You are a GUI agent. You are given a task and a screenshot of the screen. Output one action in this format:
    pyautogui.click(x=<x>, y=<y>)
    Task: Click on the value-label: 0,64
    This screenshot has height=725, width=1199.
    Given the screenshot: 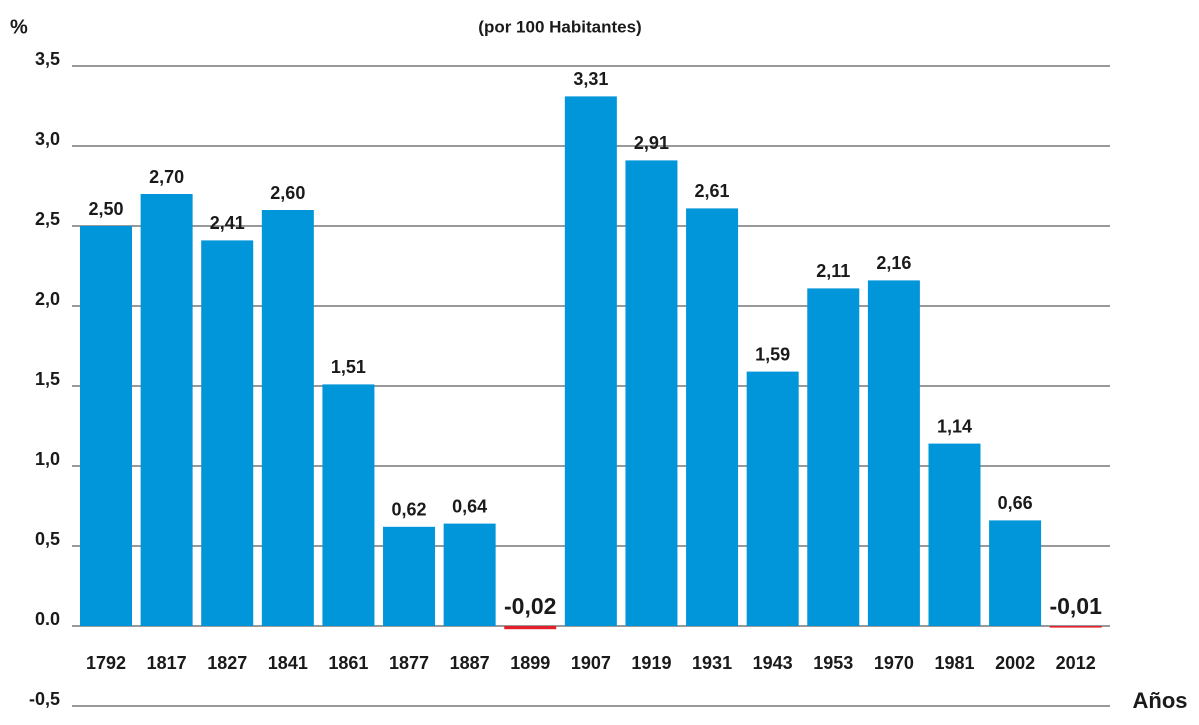 What is the action you would take?
    pyautogui.click(x=469, y=506)
    